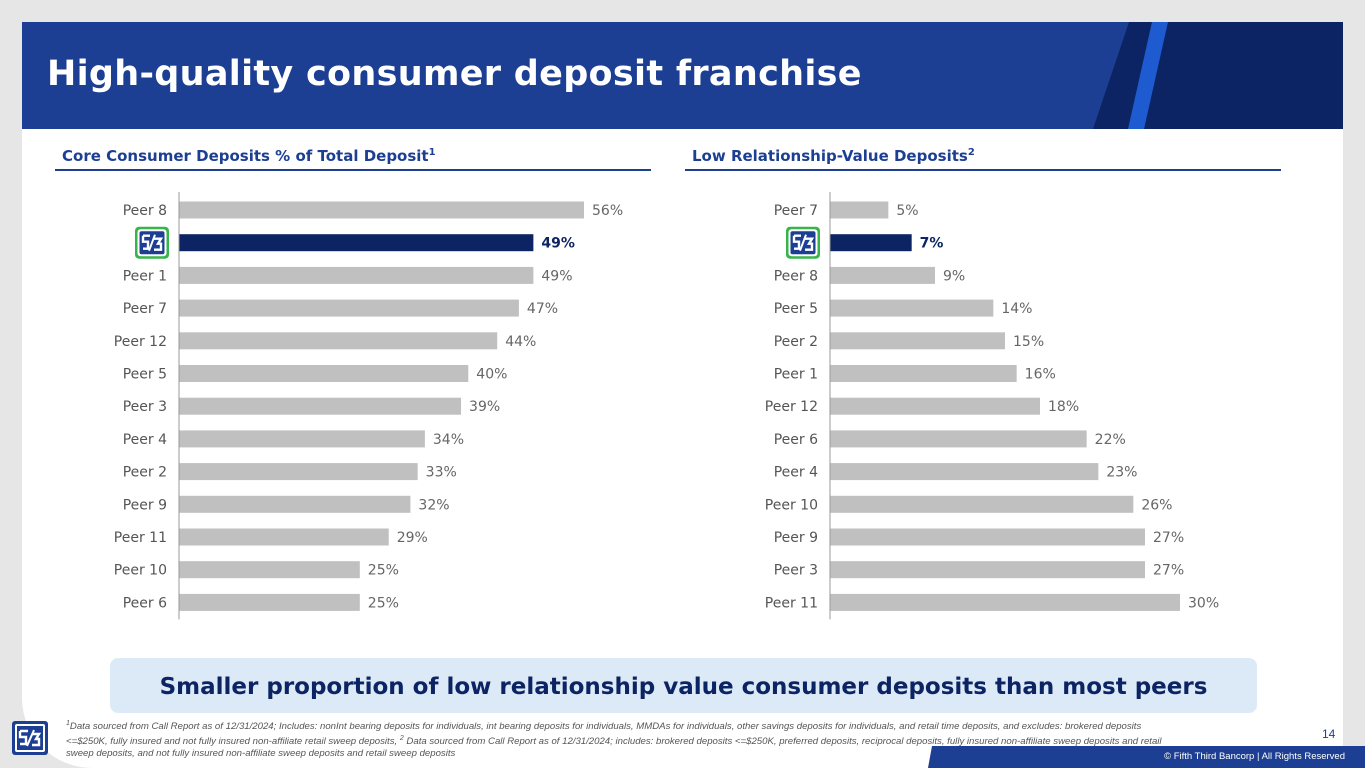  Describe the element at coordinates (796, 571) in the screenshot. I see `right-chart-category-label: Peer 3` at that location.